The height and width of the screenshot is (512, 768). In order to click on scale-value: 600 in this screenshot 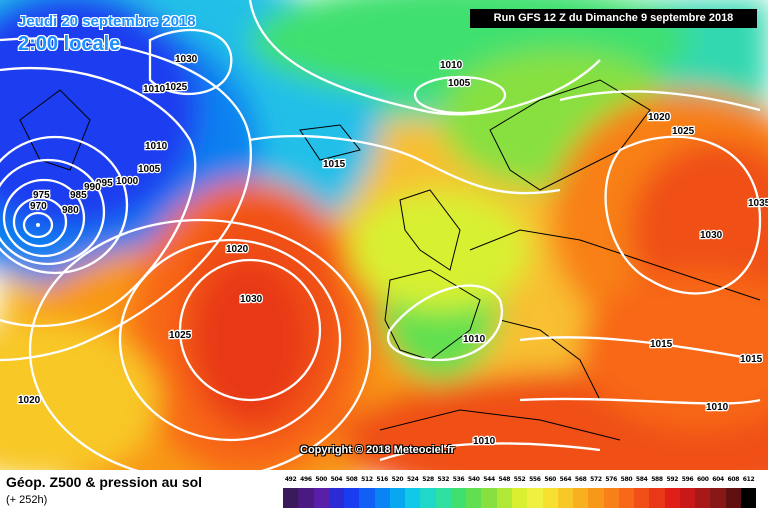, I will do `click(702, 479)`.